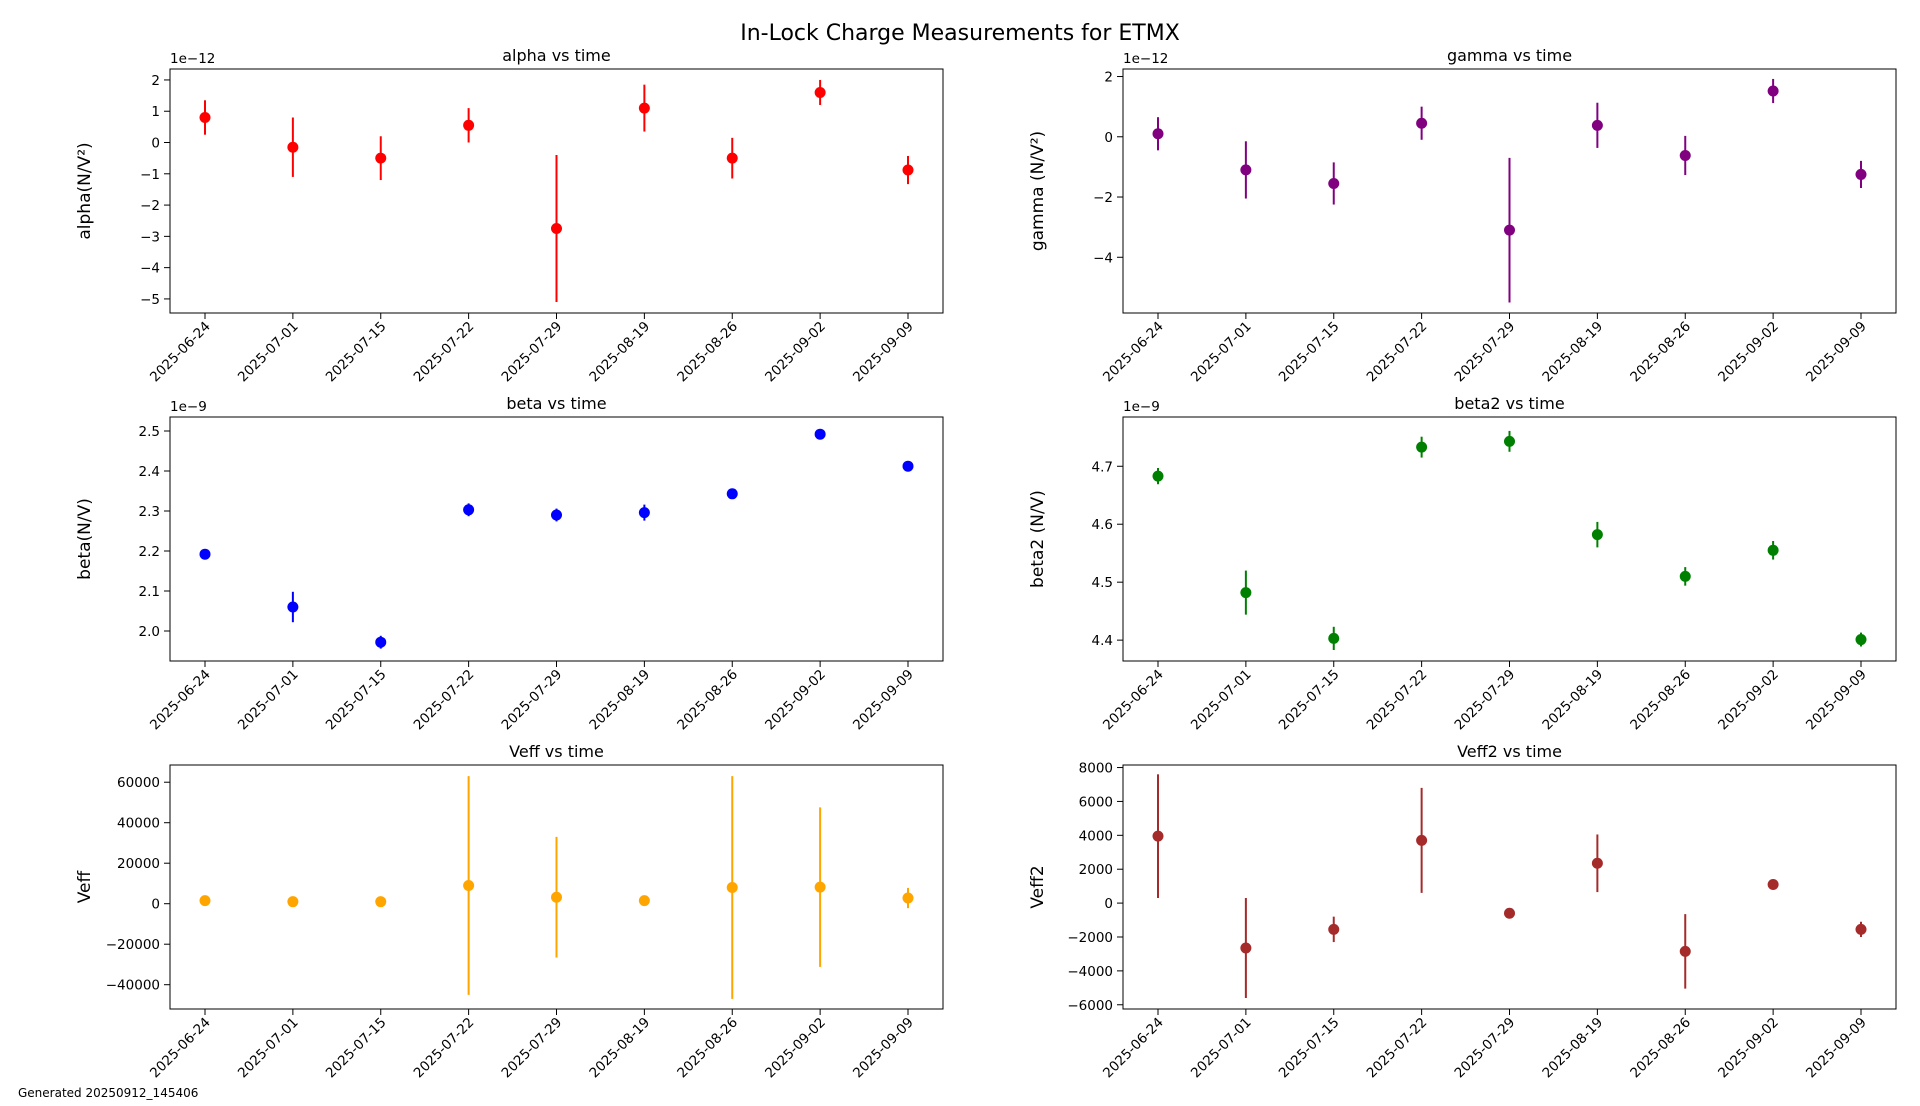 The height and width of the screenshot is (1106, 1920). I want to click on y-tick-label: 8000, so click(1096, 769).